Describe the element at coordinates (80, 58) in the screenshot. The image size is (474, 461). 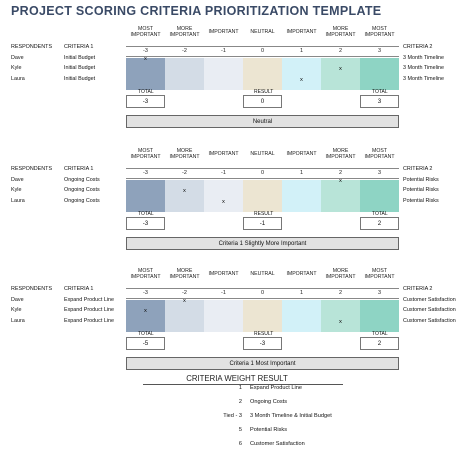
I see `respondent-criteria1: Initial Budget` at that location.